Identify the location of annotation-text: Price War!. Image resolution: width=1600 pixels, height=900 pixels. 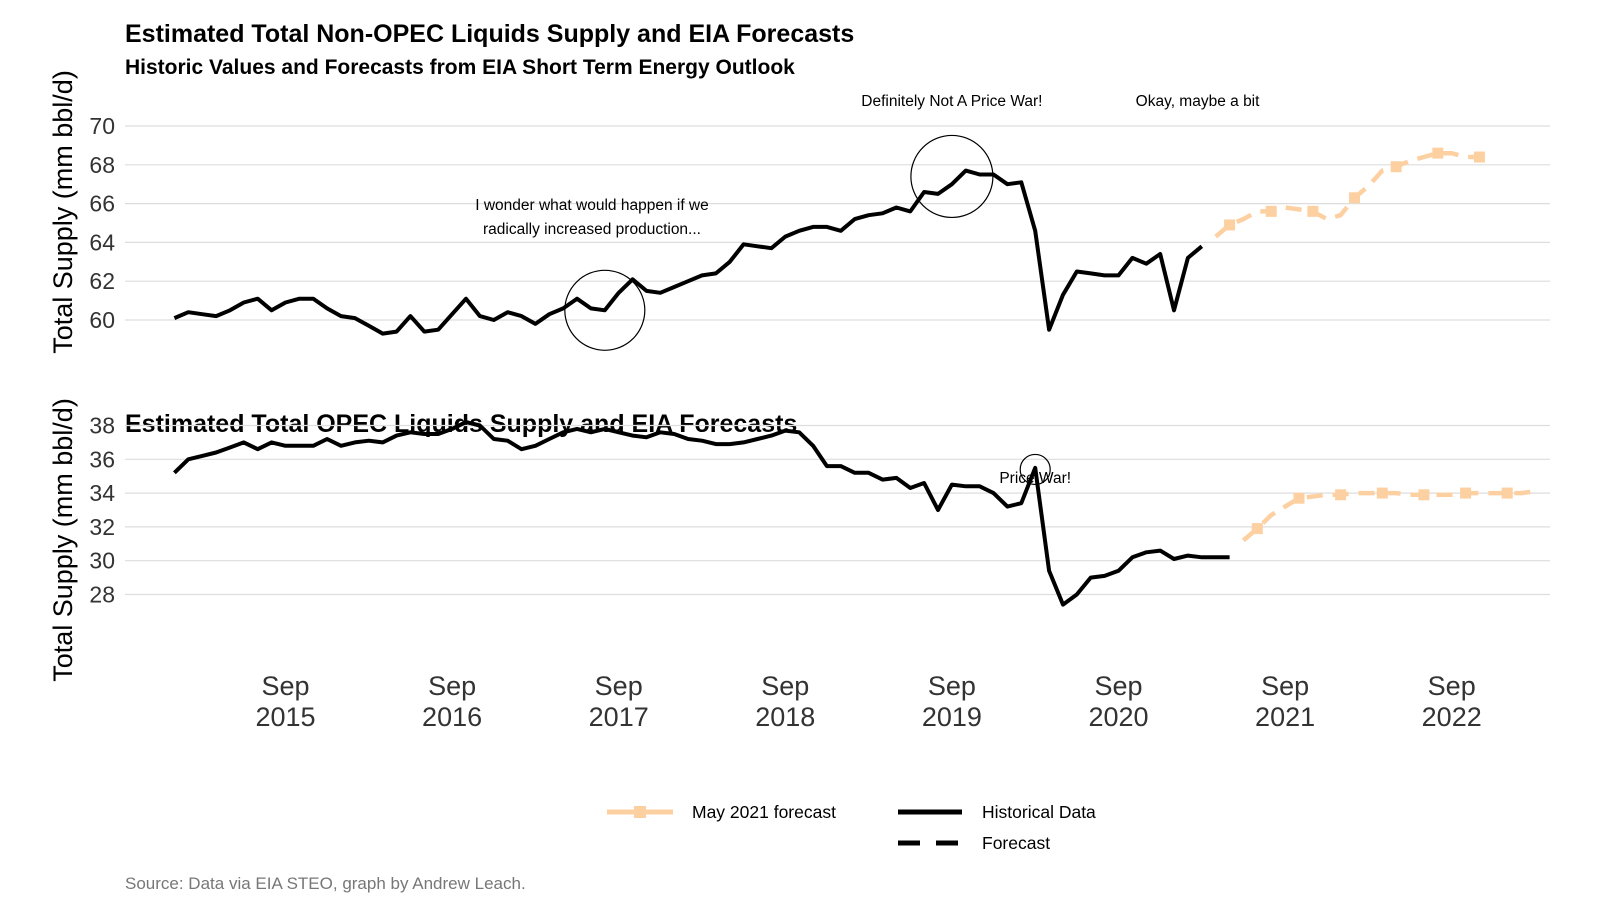
(1035, 478).